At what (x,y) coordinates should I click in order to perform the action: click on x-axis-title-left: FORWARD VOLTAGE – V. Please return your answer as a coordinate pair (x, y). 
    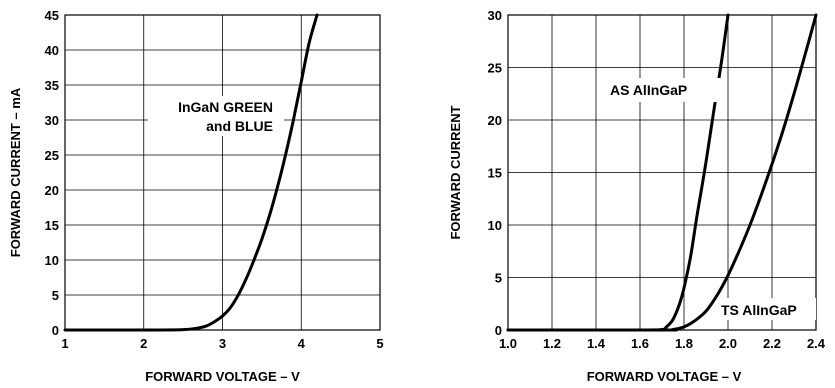
    Looking at the image, I should click on (222, 376).